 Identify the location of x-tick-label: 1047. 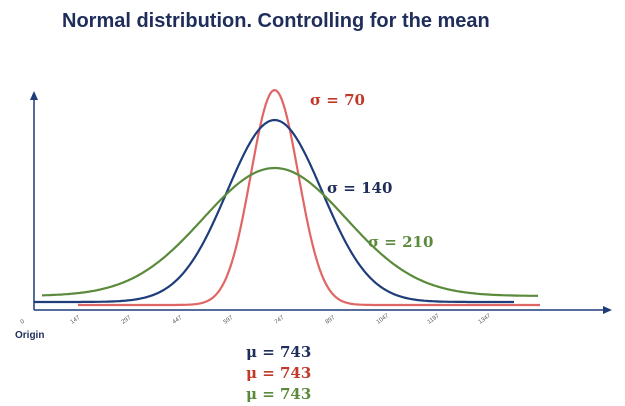
(383, 319).